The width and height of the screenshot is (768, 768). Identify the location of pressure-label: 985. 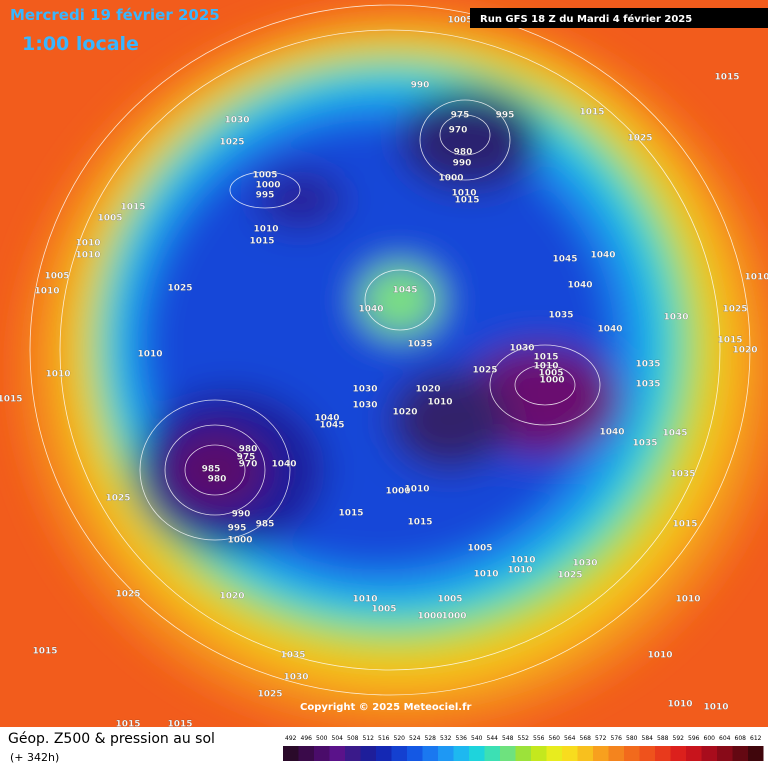
(211, 470).